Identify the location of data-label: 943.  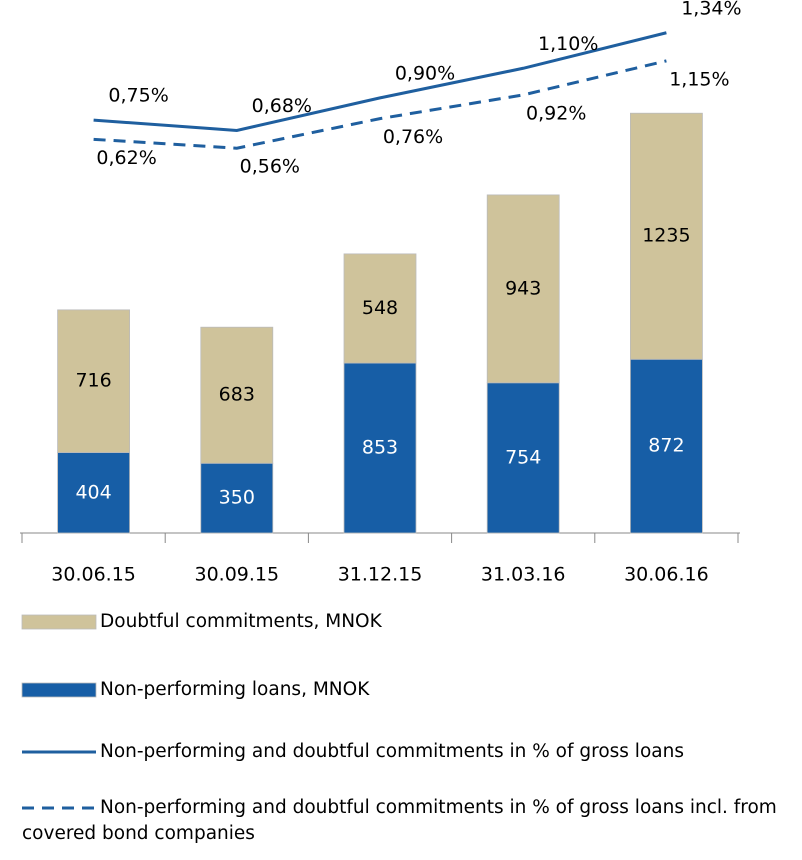
(523, 288).